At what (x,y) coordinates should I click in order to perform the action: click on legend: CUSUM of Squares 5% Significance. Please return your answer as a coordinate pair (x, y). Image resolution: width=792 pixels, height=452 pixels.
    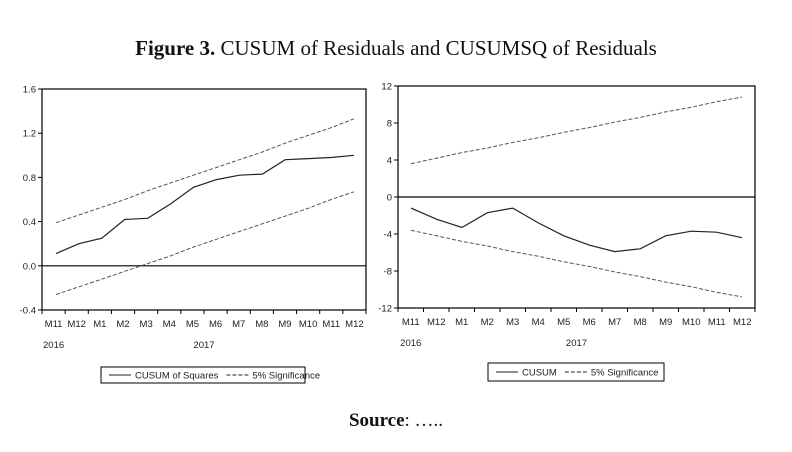
    Looking at the image, I should click on (210, 375).